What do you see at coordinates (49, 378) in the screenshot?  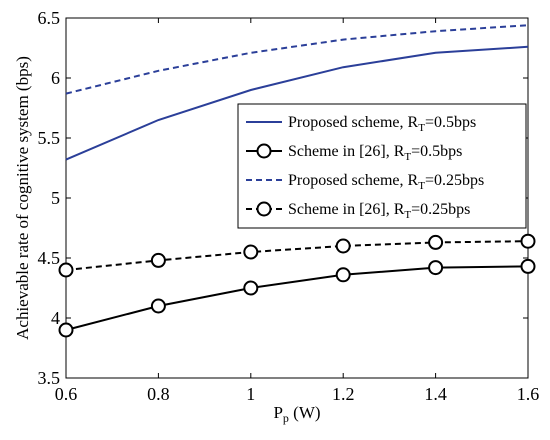 I see `y-tick-label: 3.5` at bounding box center [49, 378].